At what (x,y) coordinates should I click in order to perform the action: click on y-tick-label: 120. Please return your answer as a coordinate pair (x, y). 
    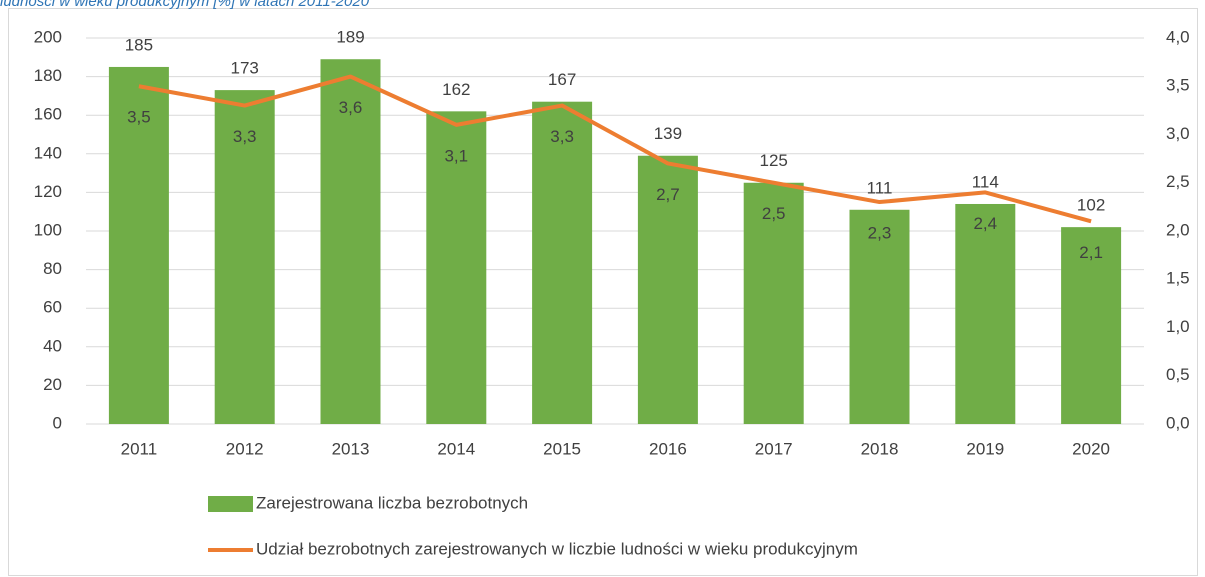
    Looking at the image, I should click on (48, 191).